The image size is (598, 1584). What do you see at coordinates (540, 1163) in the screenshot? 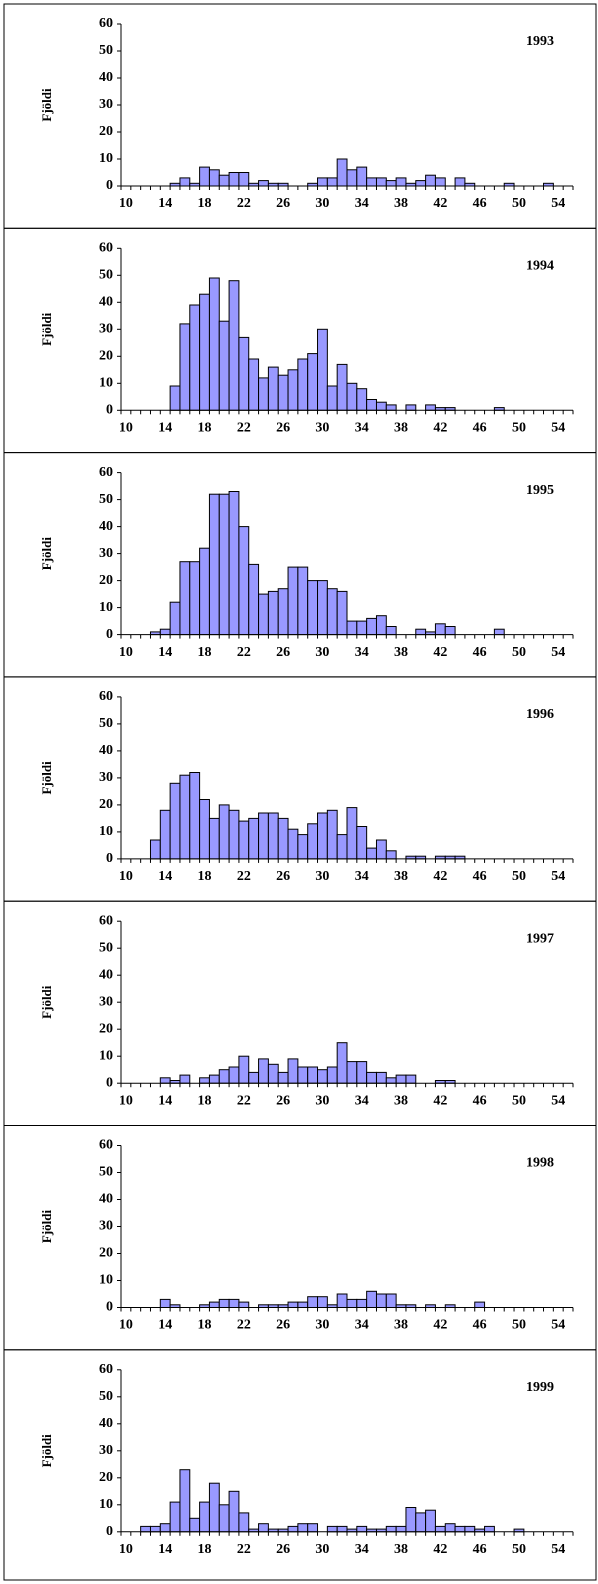
I see `year-label: 1998` at bounding box center [540, 1163].